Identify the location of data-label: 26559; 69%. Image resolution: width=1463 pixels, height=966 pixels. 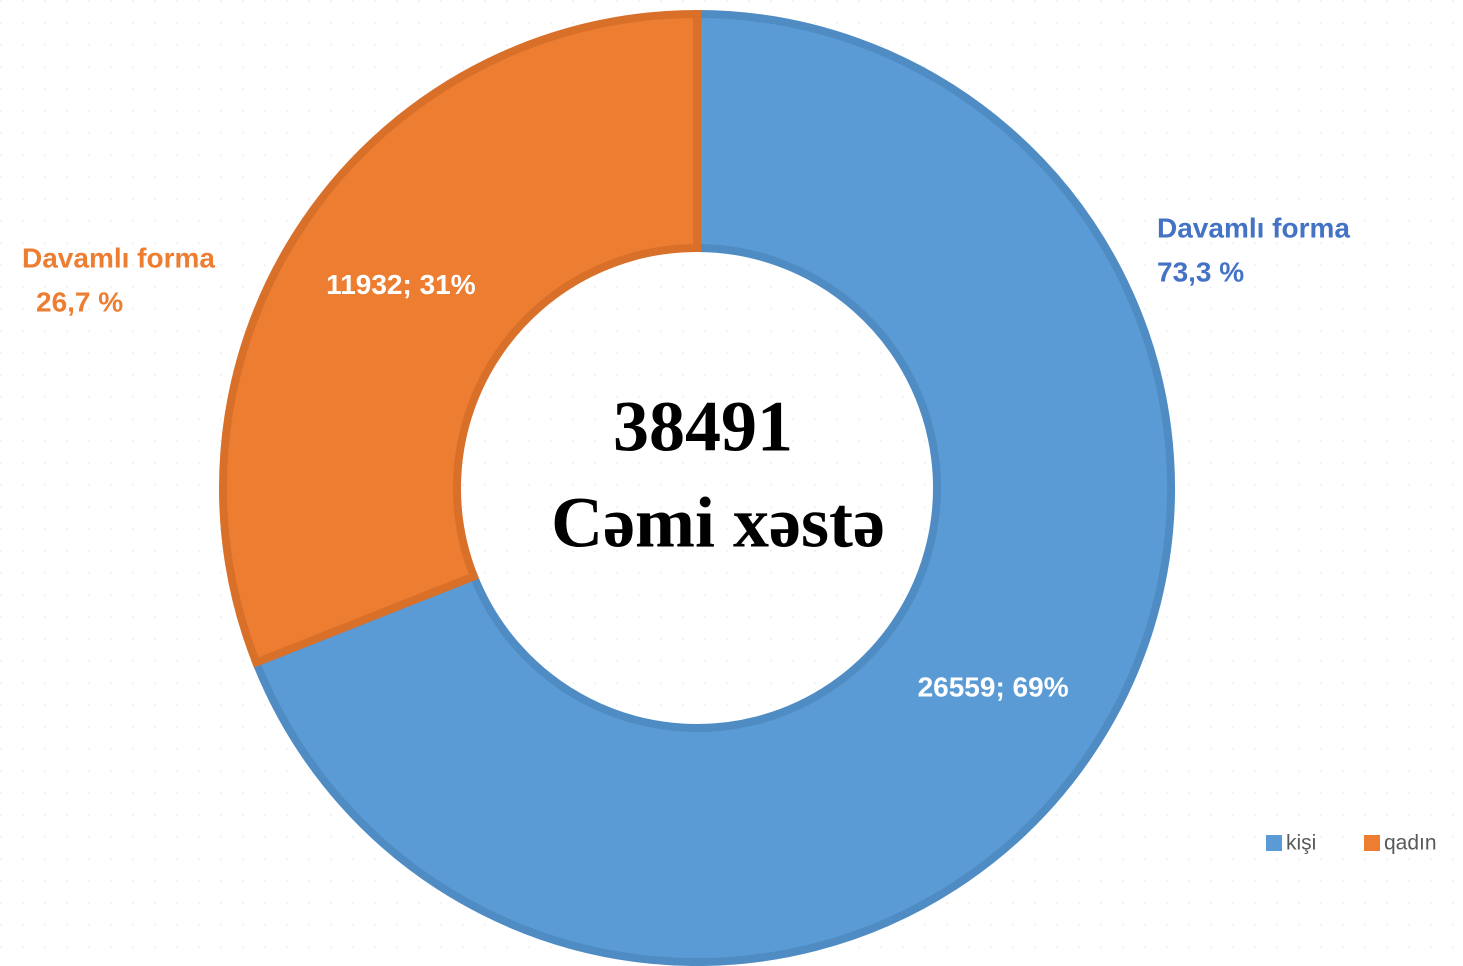
(993, 687).